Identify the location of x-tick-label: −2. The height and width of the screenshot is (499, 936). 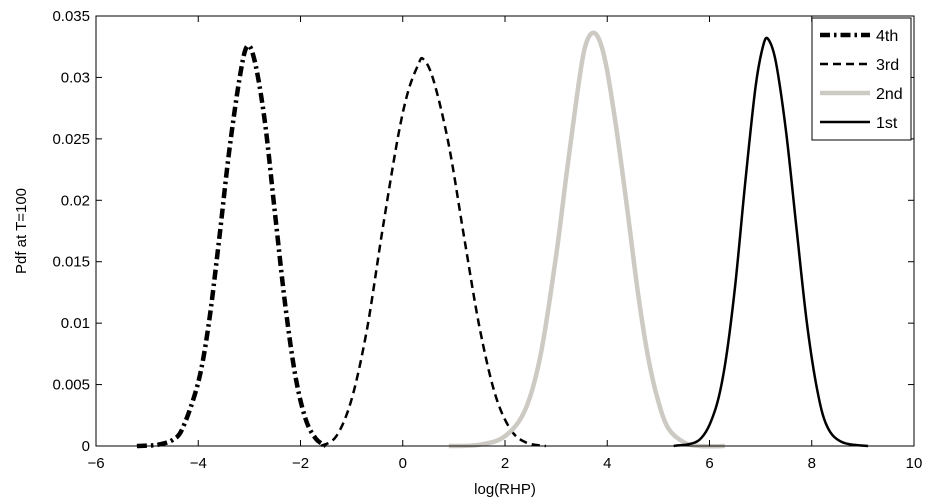
(300, 463).